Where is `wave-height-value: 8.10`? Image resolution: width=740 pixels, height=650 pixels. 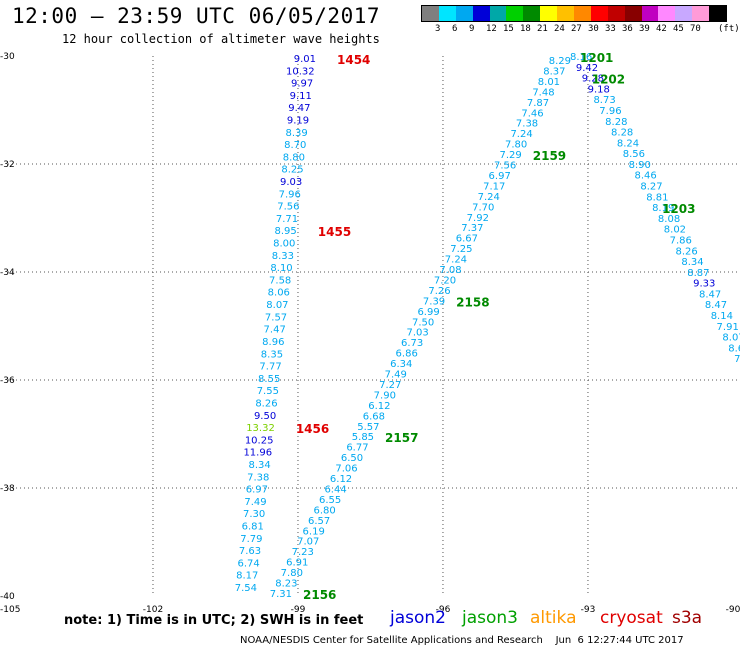 wave-height-value: 8.10 is located at coordinates (281, 268).